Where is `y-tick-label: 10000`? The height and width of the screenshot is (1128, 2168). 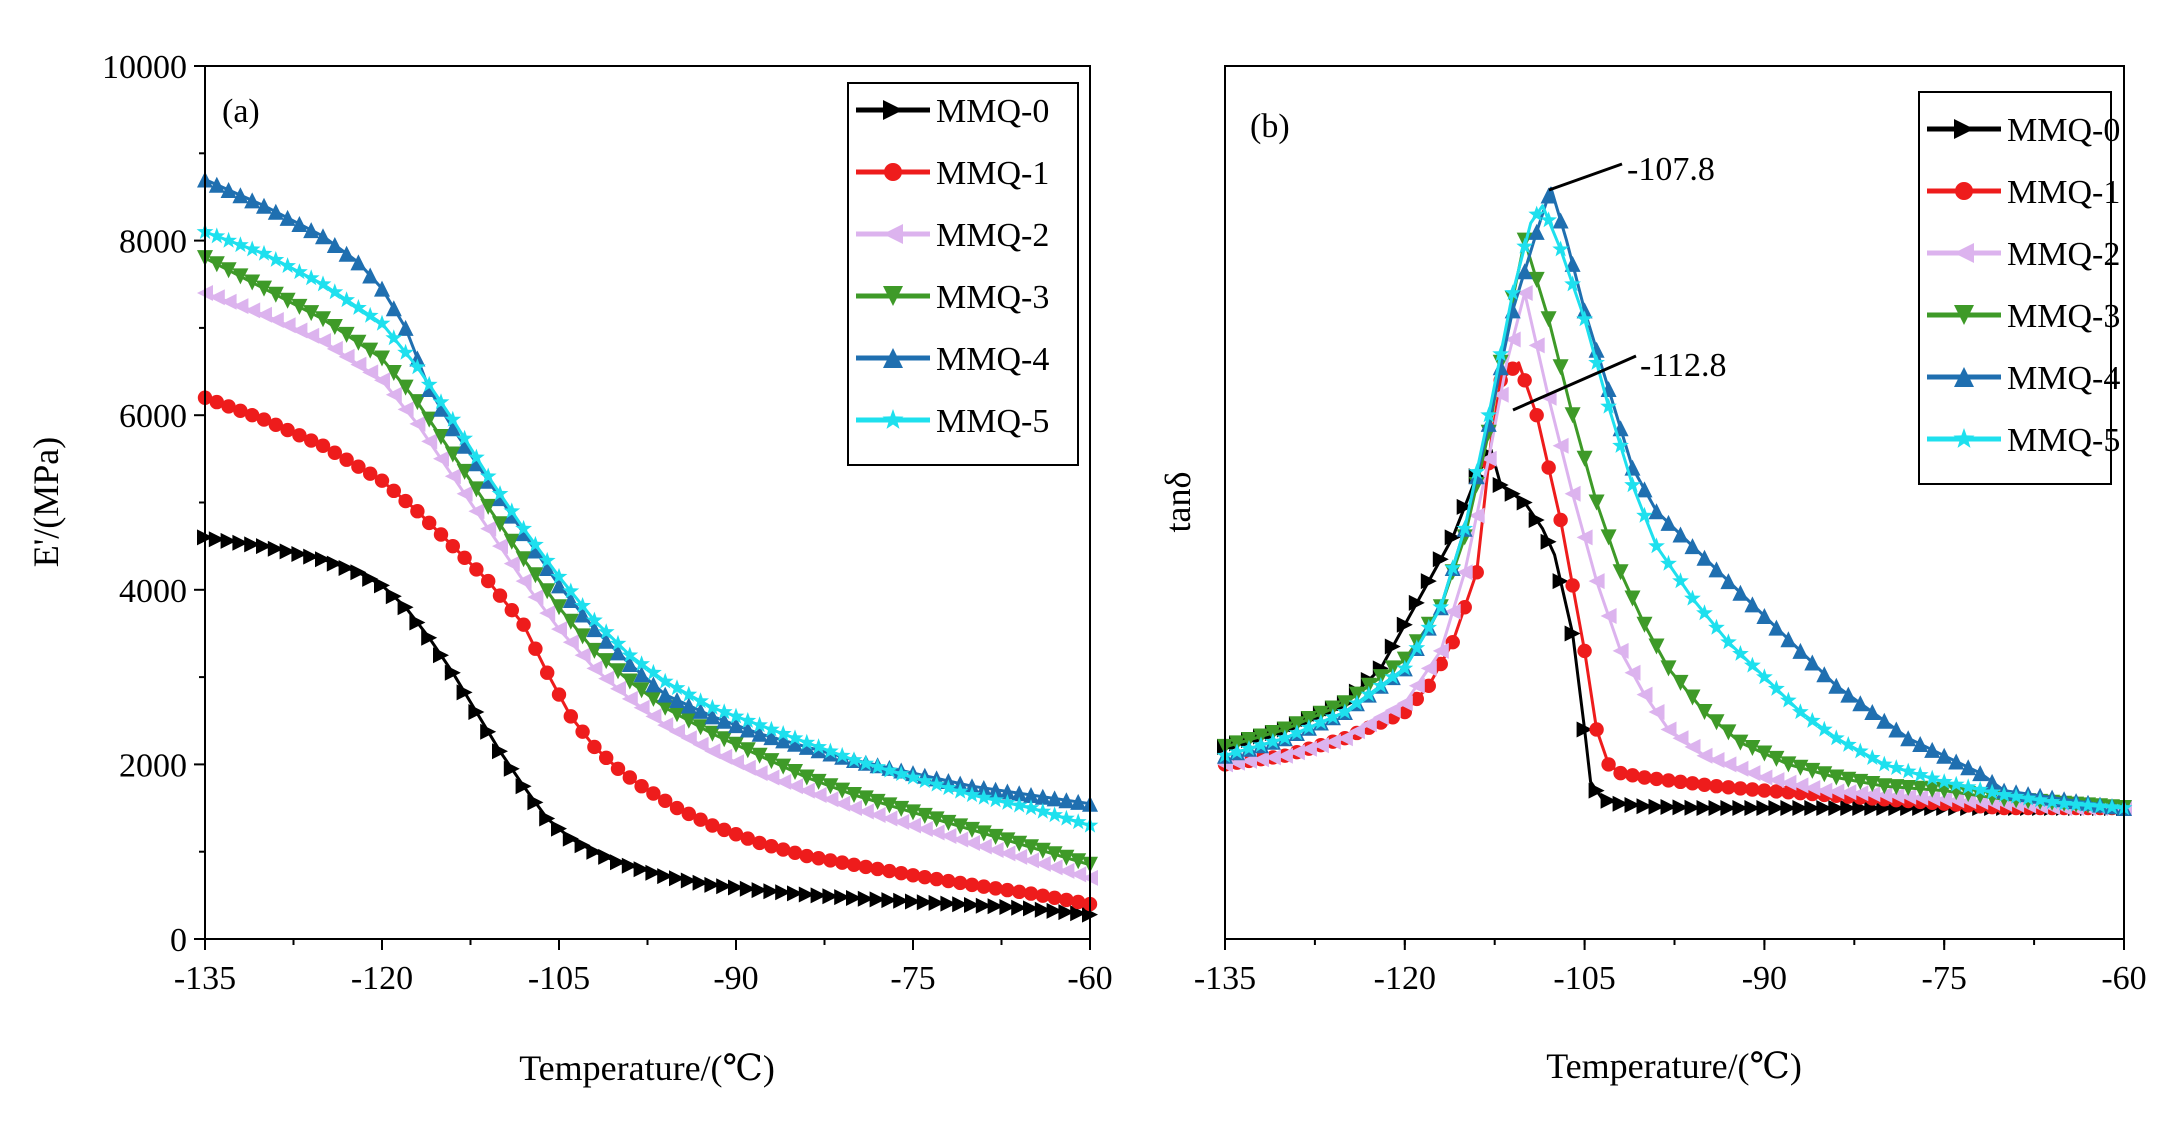 y-tick-label: 10000 is located at coordinates (144, 67).